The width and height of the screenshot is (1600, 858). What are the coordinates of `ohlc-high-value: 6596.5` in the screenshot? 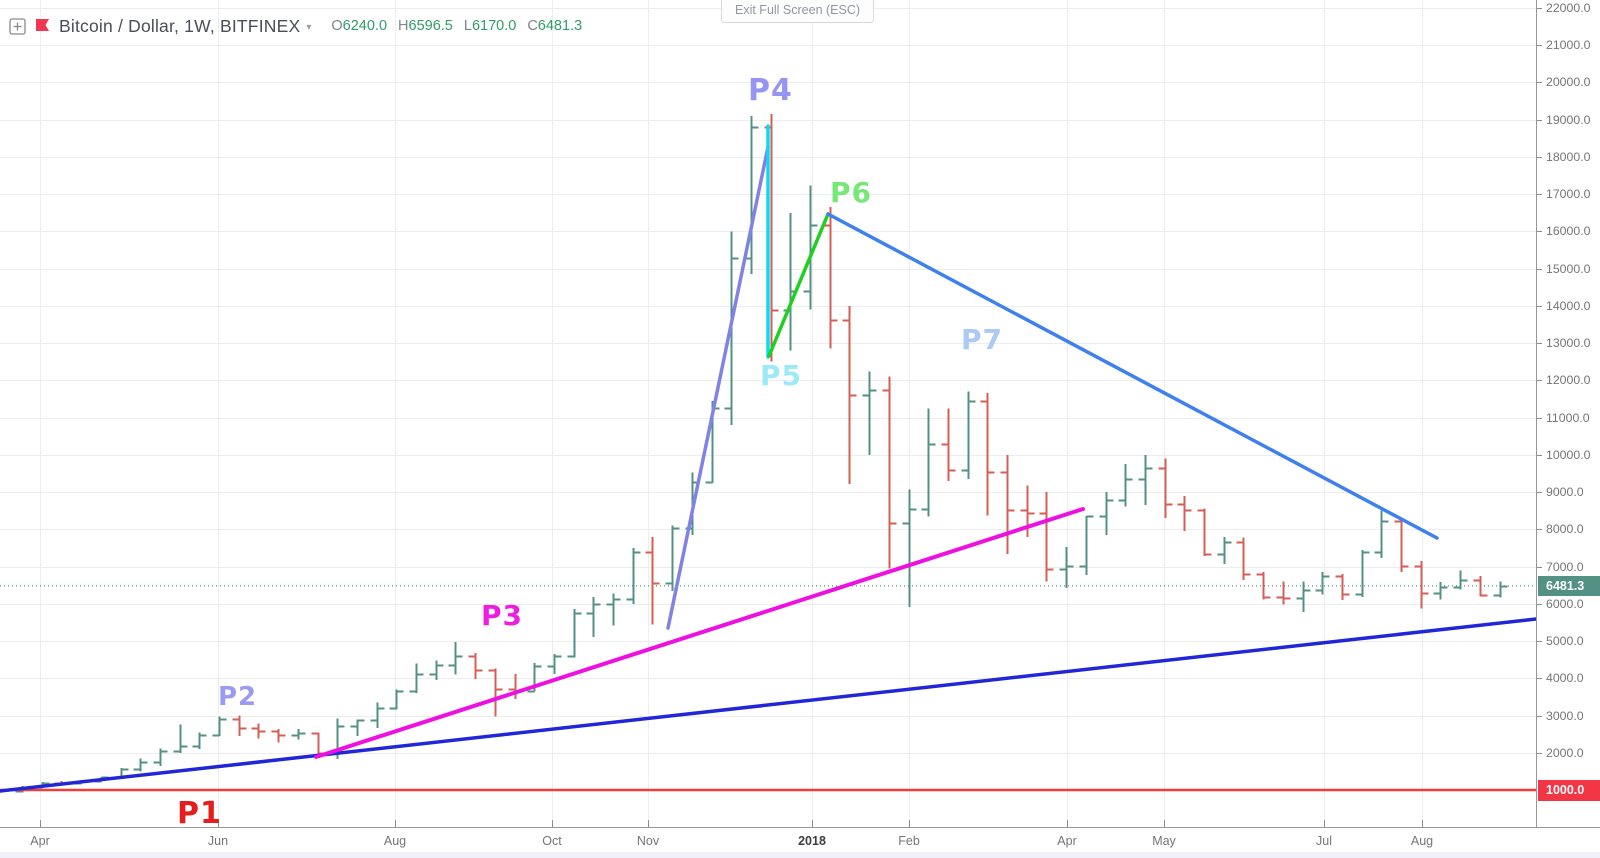 It's located at (430, 26).